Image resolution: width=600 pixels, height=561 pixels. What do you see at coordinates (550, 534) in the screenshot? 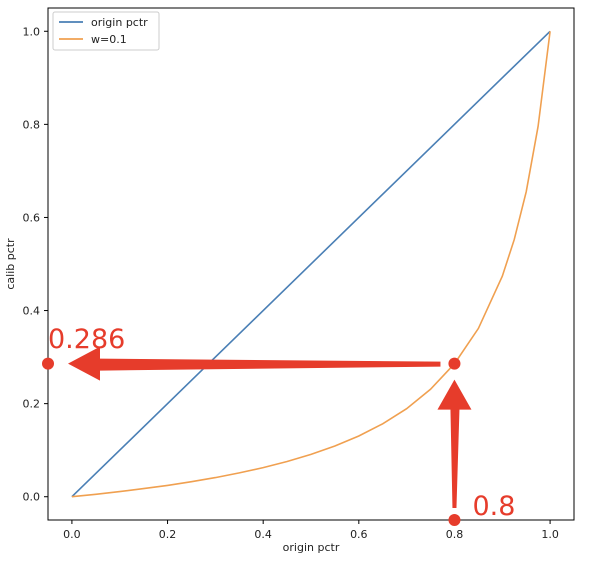
I see `x-tick-label: 1.0` at bounding box center [550, 534].